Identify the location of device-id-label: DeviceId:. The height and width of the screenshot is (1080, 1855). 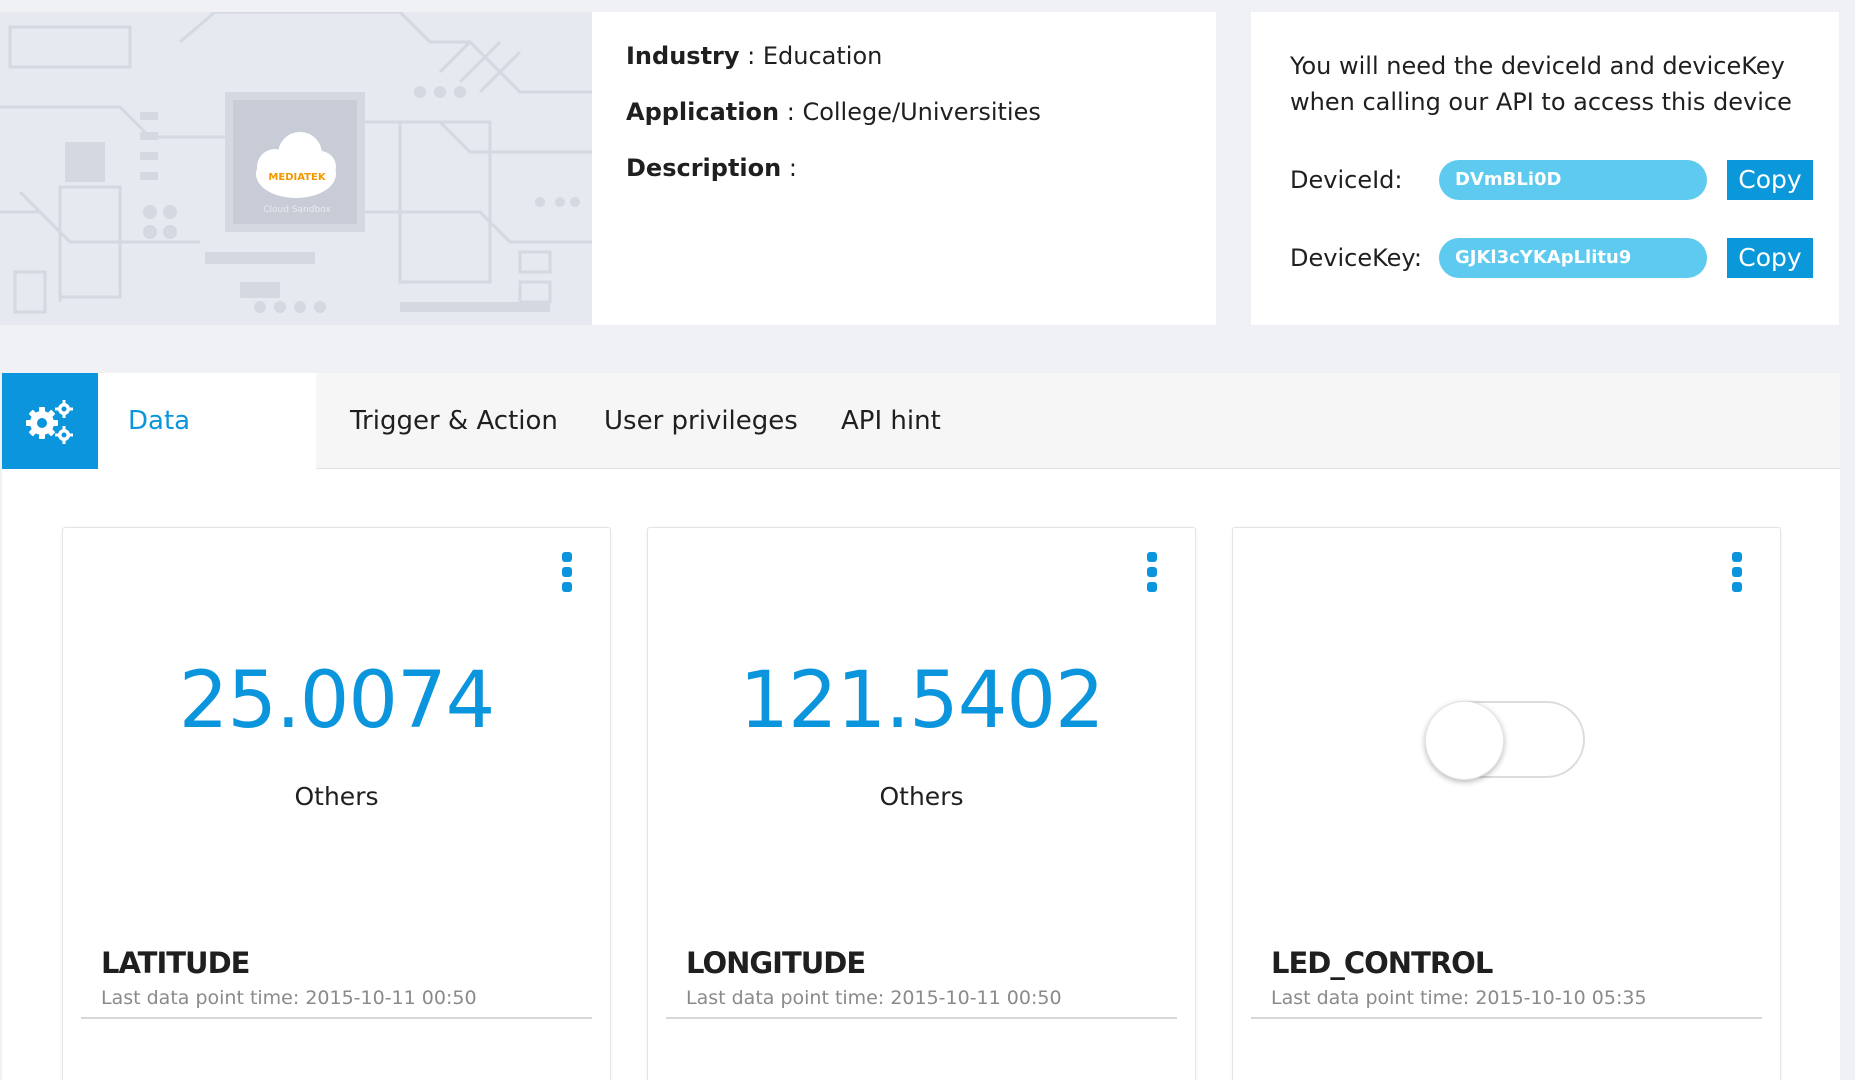
(1346, 180).